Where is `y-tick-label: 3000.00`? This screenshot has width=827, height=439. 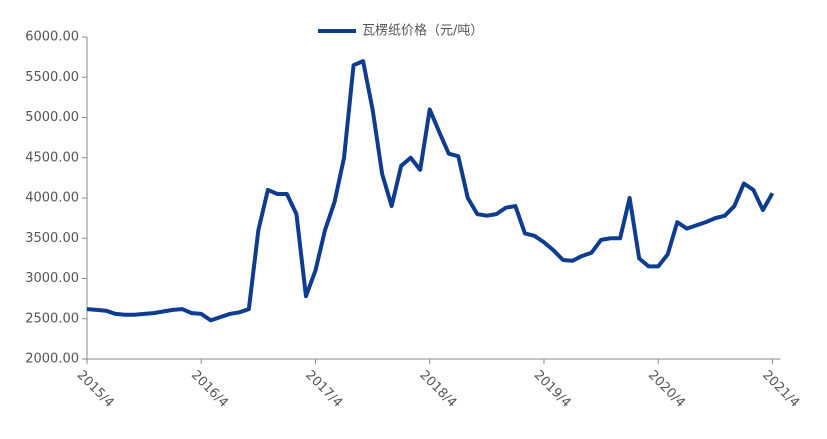
y-tick-label: 3000.00 is located at coordinates (52, 278).